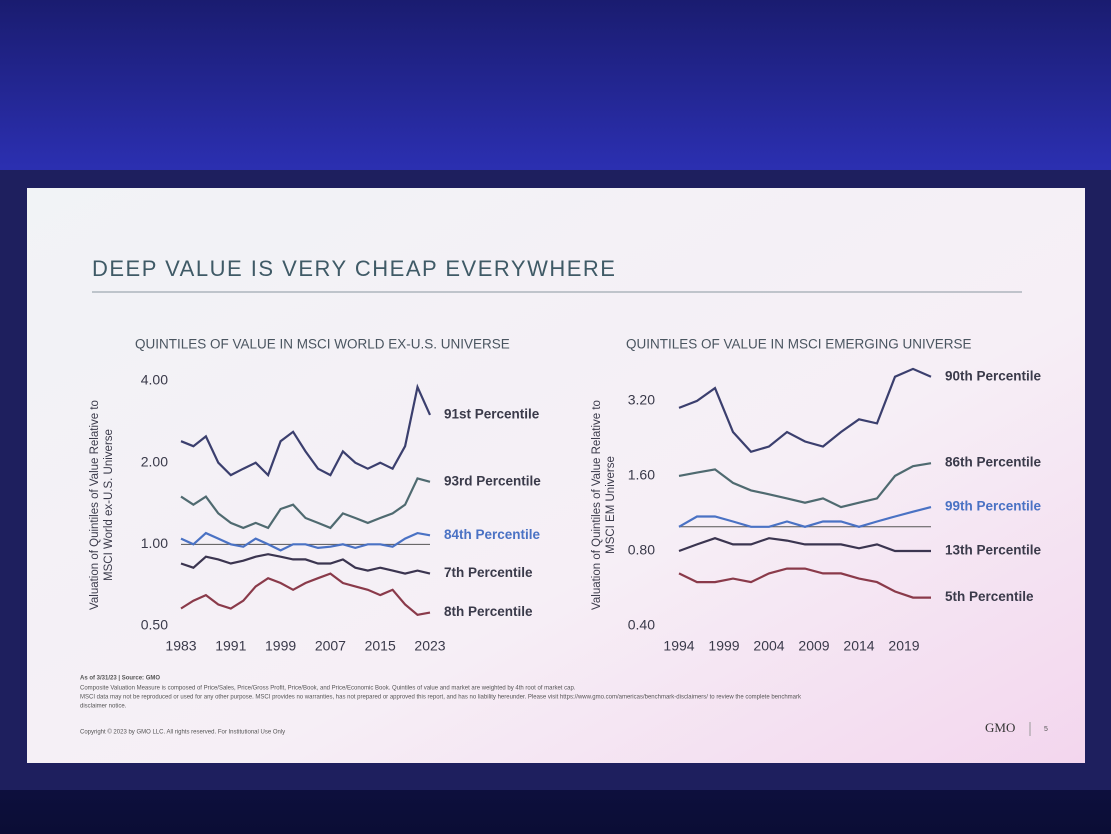 Image resolution: width=1111 pixels, height=834 pixels. What do you see at coordinates (230, 646) in the screenshot?
I see `x-tick-label: 1991` at bounding box center [230, 646].